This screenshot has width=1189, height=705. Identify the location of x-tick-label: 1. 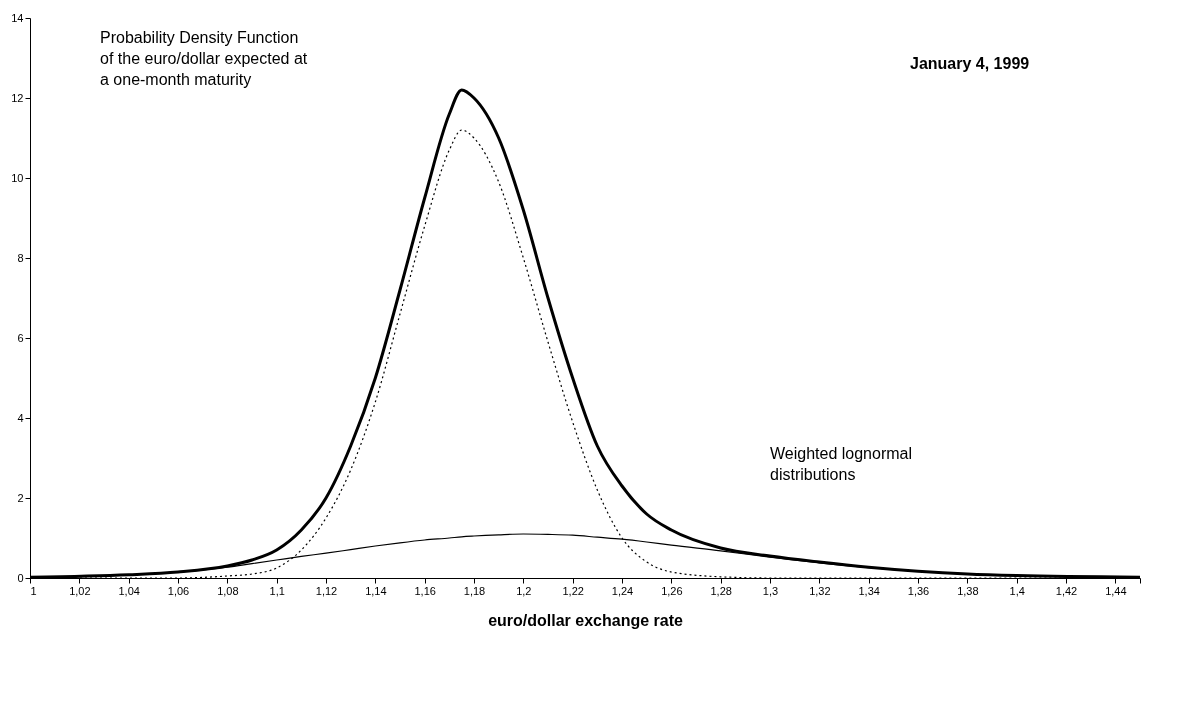
(33, 590).